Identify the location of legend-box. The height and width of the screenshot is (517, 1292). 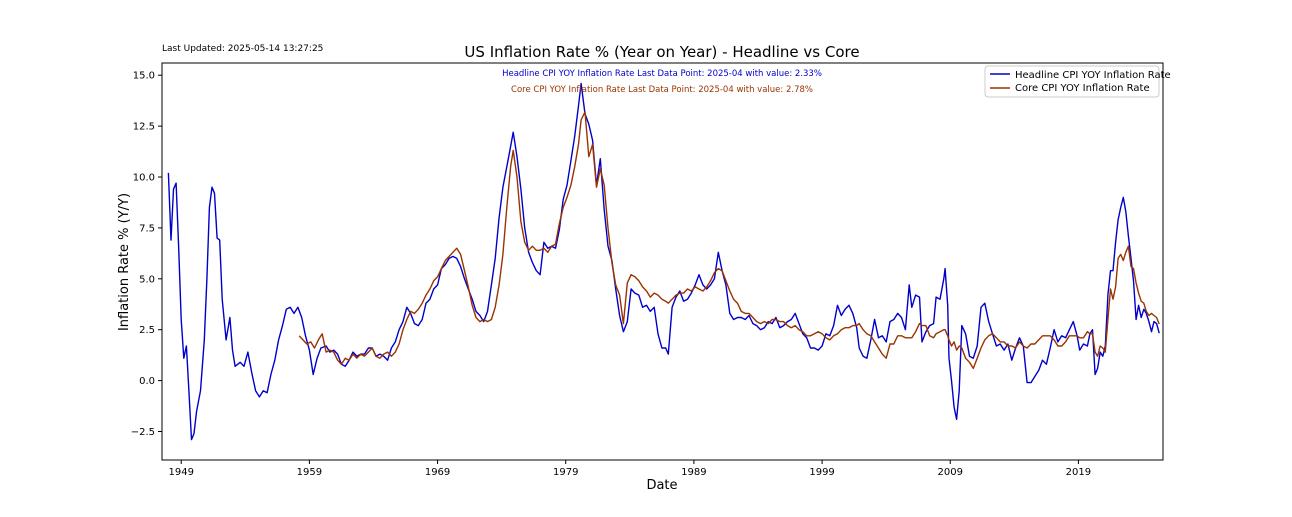
(1072, 81).